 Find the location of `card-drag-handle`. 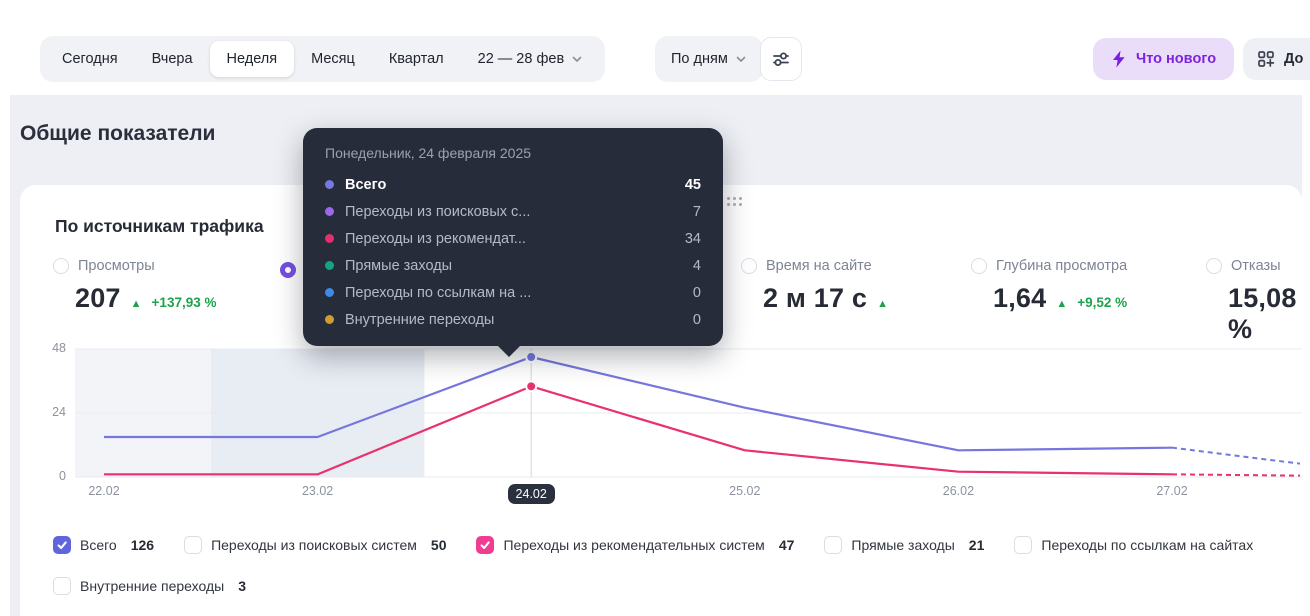

card-drag-handle is located at coordinates (734, 201).